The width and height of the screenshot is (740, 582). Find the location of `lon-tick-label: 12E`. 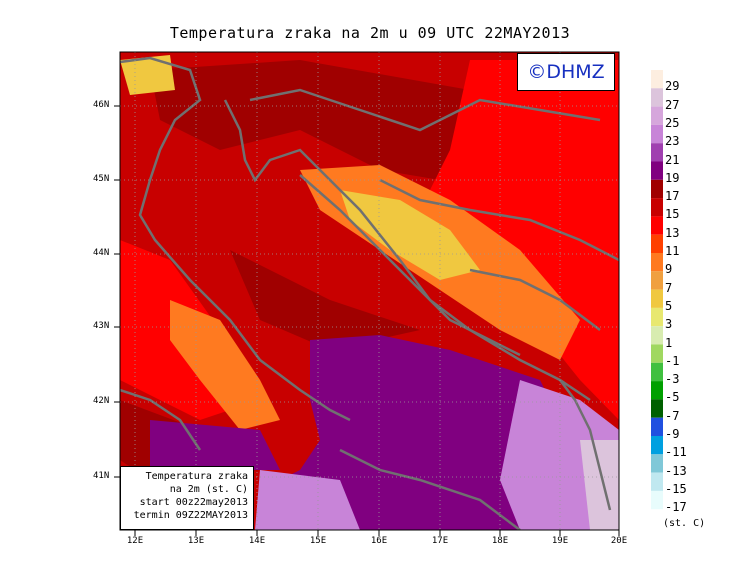

lon-tick-label: 12E is located at coordinates (135, 541).